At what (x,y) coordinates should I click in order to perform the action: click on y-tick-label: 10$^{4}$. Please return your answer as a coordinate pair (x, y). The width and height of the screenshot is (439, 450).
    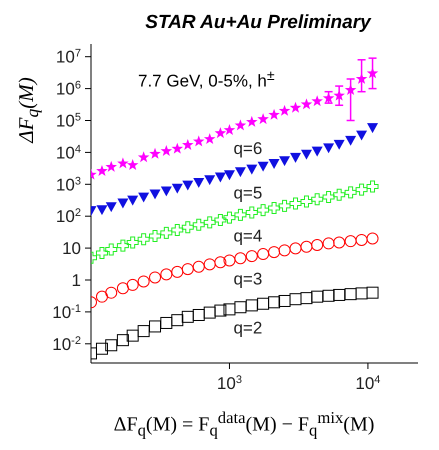
    Looking at the image, I should click on (68, 152).